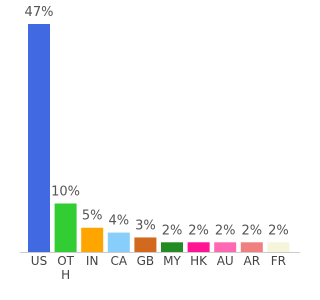  Describe the element at coordinates (92, 261) in the screenshot. I see `x-tick-label: IN` at that location.